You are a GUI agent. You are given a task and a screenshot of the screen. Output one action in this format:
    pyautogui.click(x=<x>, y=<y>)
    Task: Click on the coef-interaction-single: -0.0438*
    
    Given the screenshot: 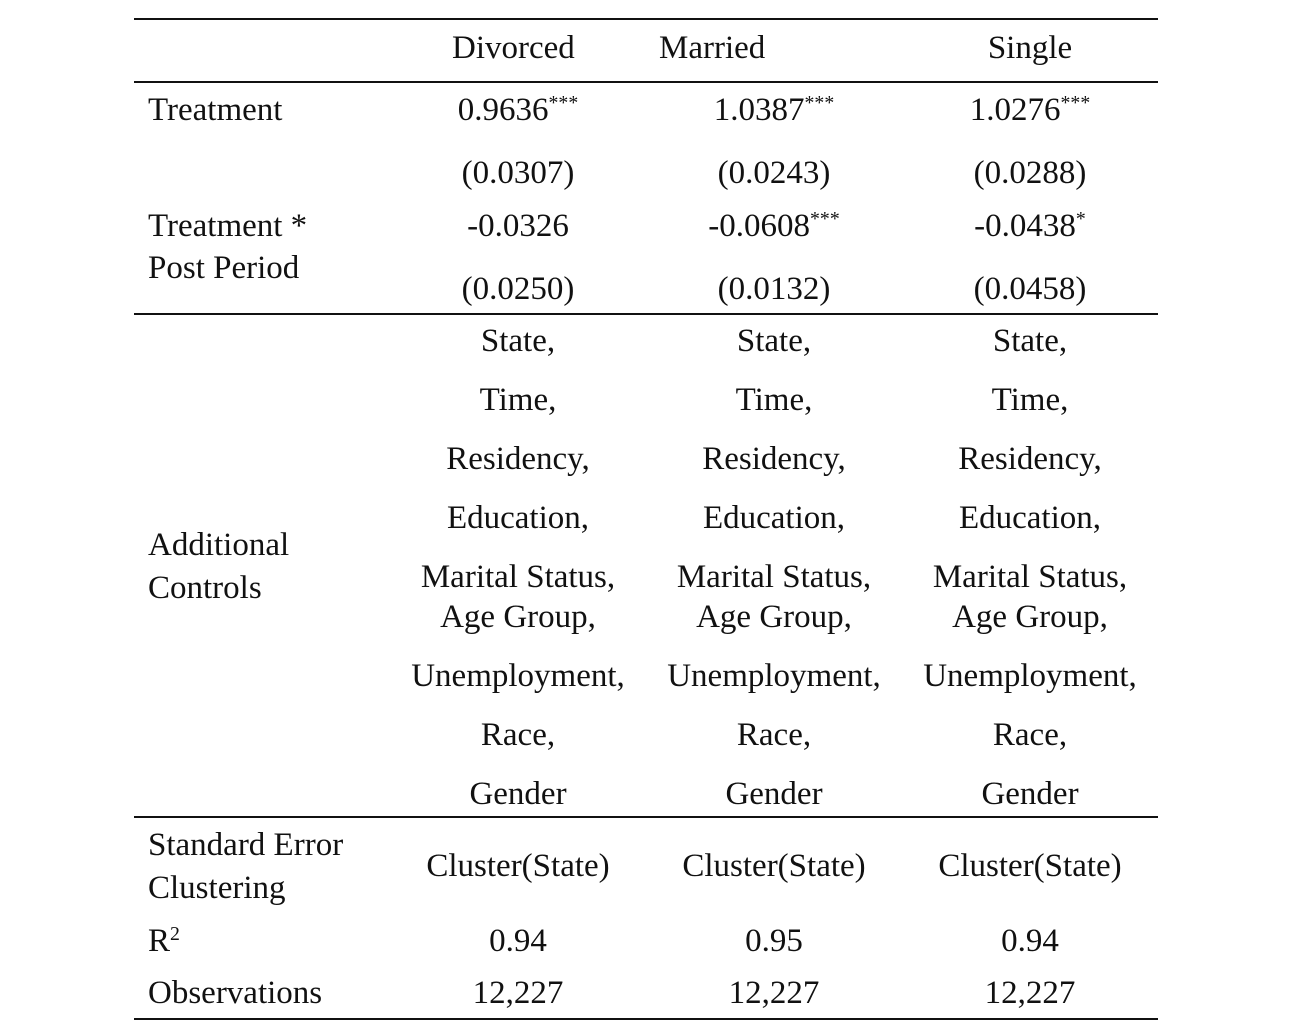 What is the action you would take?
    pyautogui.click(x=1030, y=226)
    